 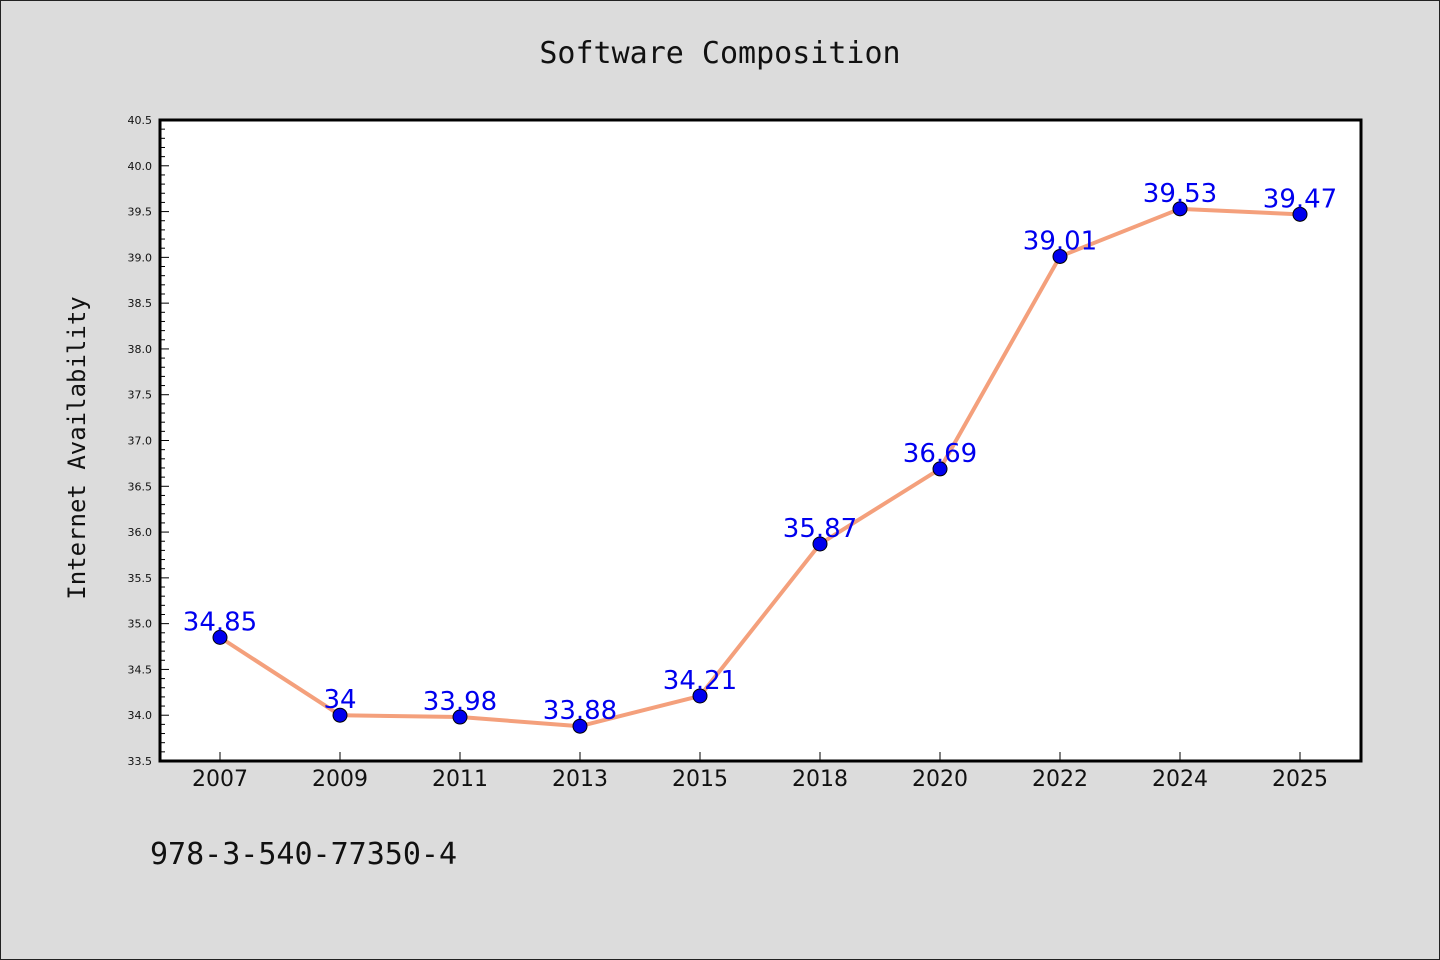 What do you see at coordinates (140, 212) in the screenshot?
I see `y-tick-label: 39.5` at bounding box center [140, 212].